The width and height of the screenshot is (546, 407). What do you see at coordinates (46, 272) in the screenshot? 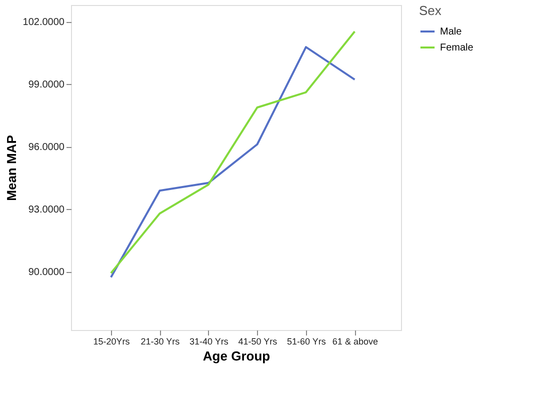
I see `y-tick-label: 90.0000` at bounding box center [46, 272].